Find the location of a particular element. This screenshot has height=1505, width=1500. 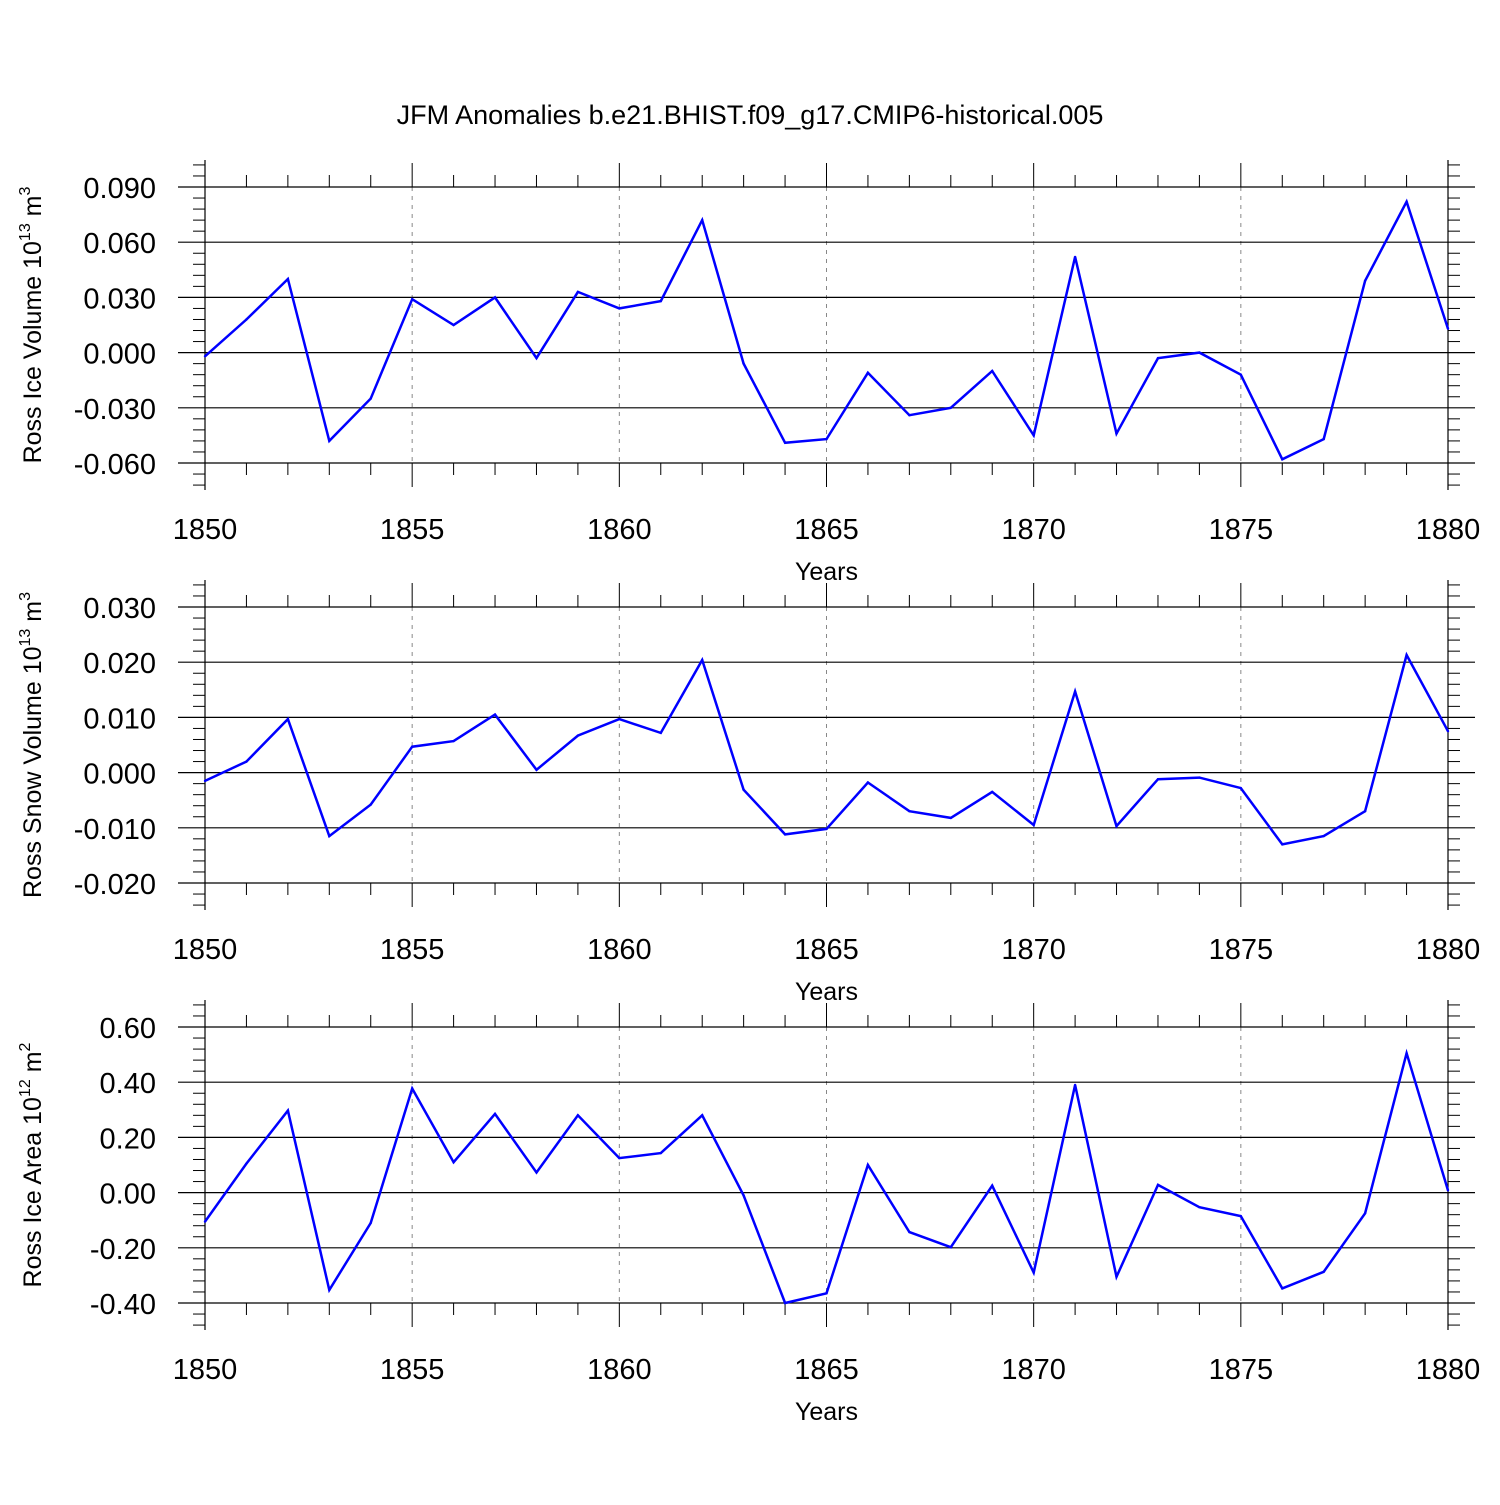

series-line is located at coordinates (827, 329).